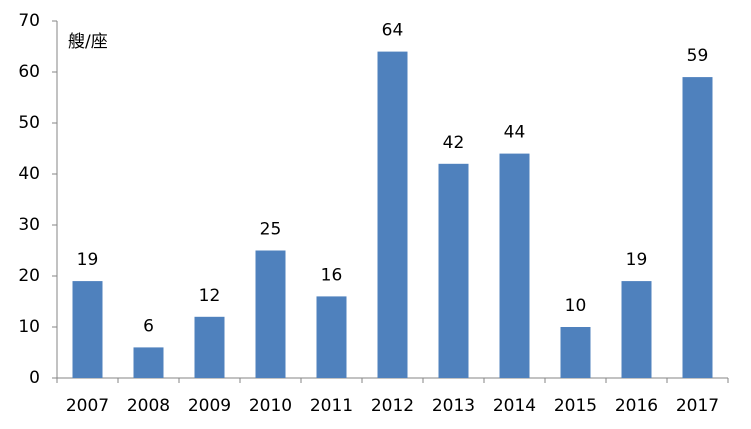 The height and width of the screenshot is (429, 751). What do you see at coordinates (210, 296) in the screenshot?
I see `data-label: 12` at bounding box center [210, 296].